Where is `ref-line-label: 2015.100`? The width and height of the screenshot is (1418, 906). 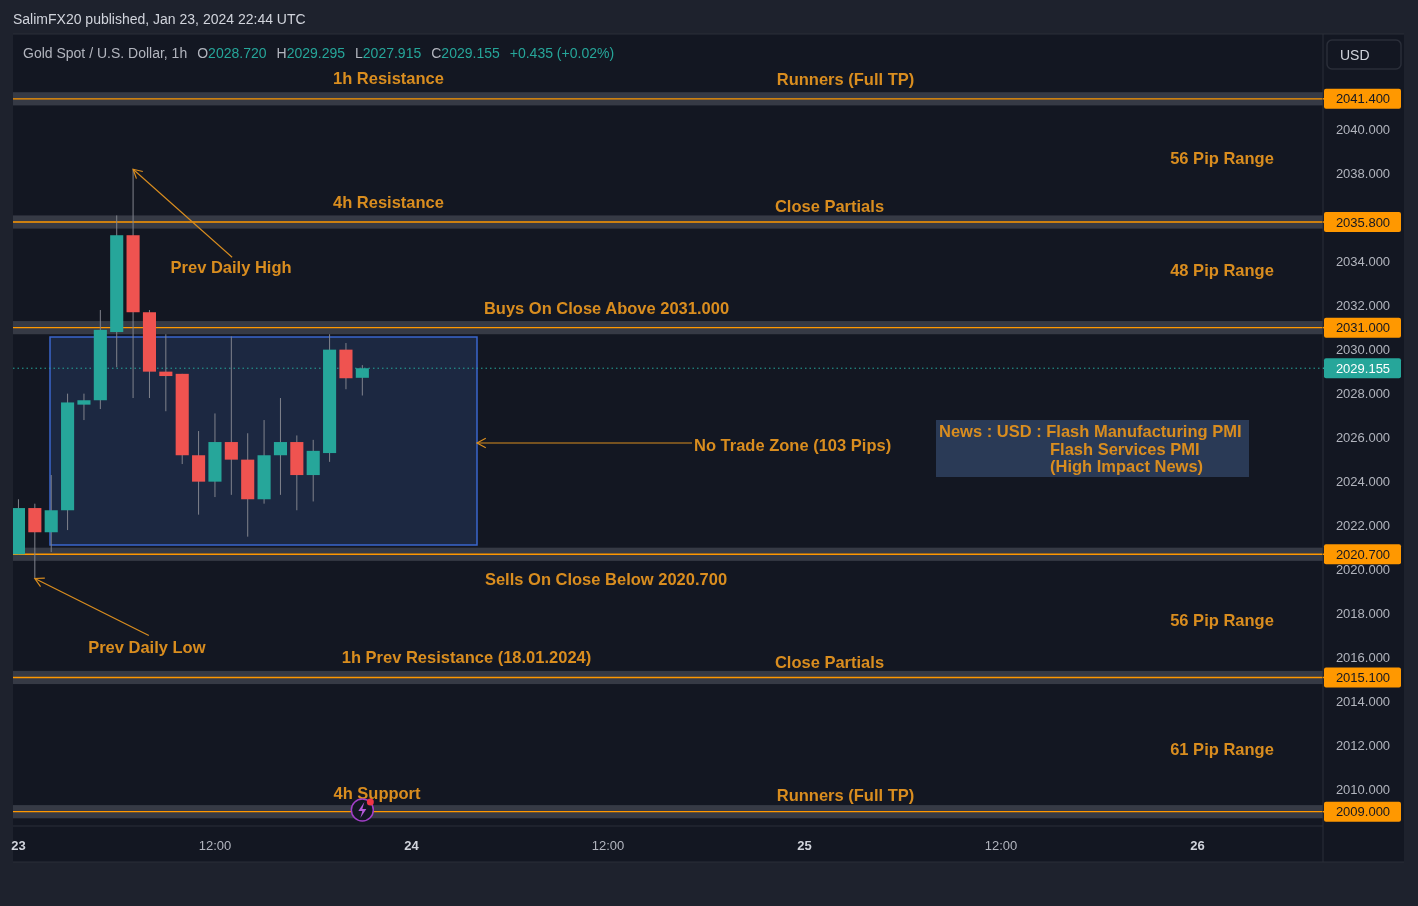 ref-line-label: 2015.100 is located at coordinates (1363, 677).